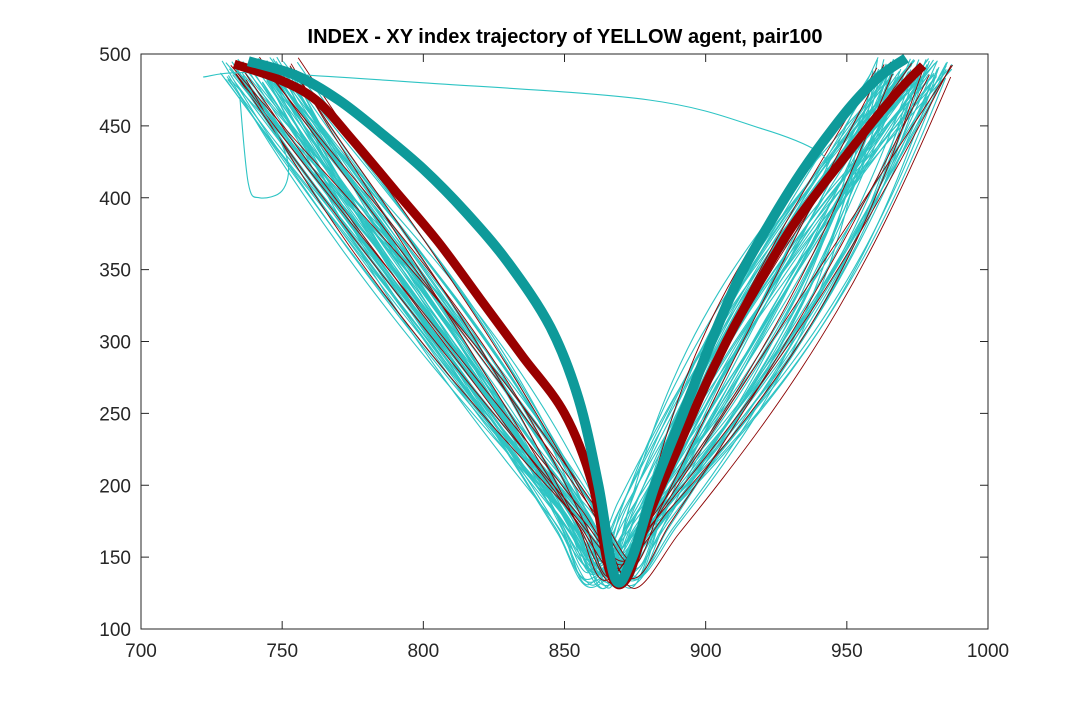 This screenshot has height=706, width=1092. What do you see at coordinates (115, 486) in the screenshot?
I see `y-tick-label: 200` at bounding box center [115, 486].